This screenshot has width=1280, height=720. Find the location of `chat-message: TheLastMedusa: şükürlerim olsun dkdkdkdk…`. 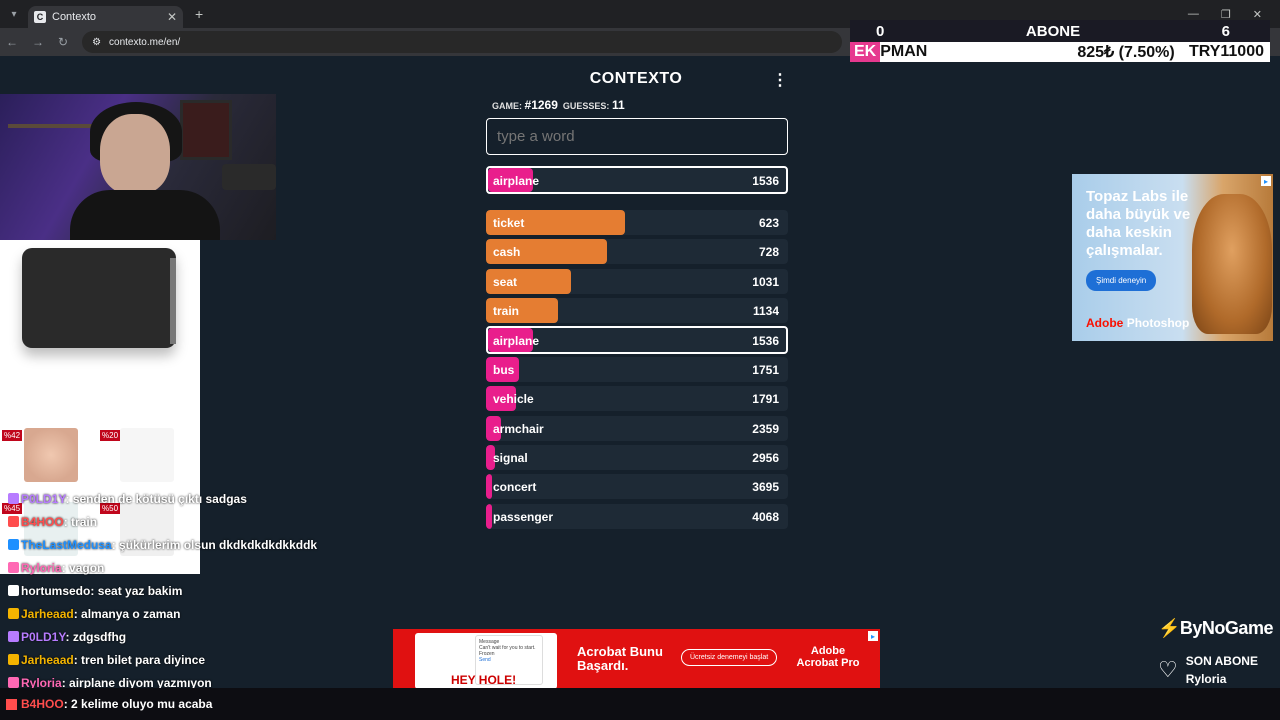

chat-message: TheLastMedusa: şükürlerim olsun dkdkdkdk… is located at coordinates (162, 545).